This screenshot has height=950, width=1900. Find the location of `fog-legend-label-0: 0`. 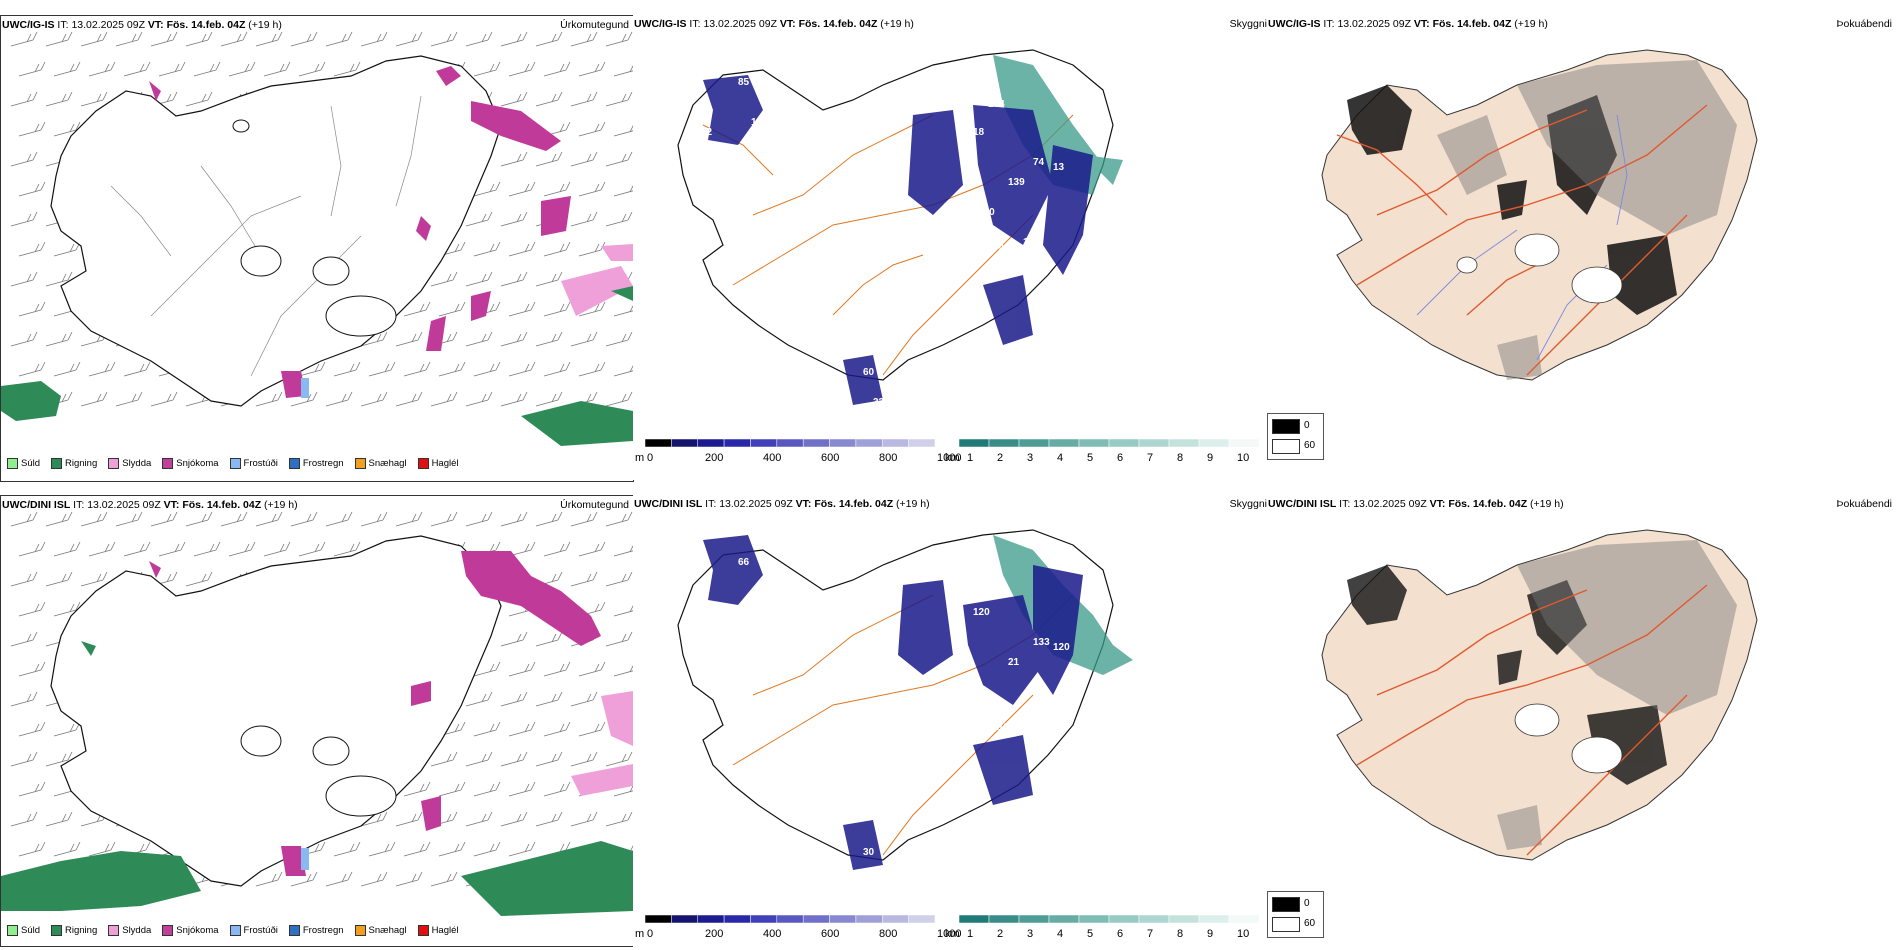

fog-legend-label-0: 0 is located at coordinates (1307, 425).